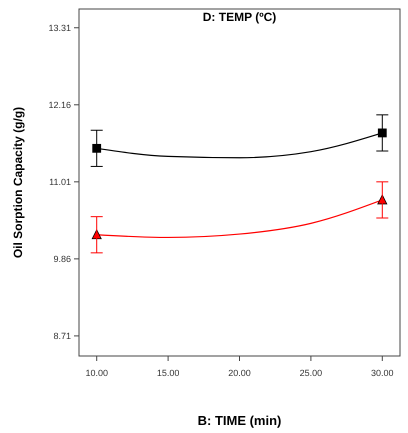  Describe the element at coordinates (239, 17) in the screenshot. I see `chart-title: D: TEMP (ºC)` at that location.